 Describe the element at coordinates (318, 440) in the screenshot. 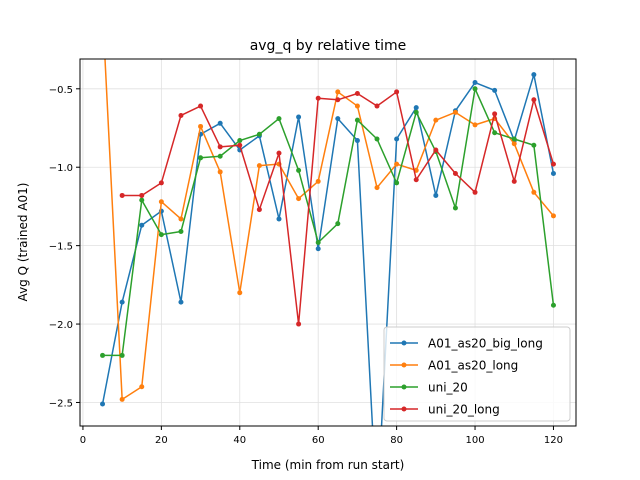

I see `x-tick-label: 60` at that location.